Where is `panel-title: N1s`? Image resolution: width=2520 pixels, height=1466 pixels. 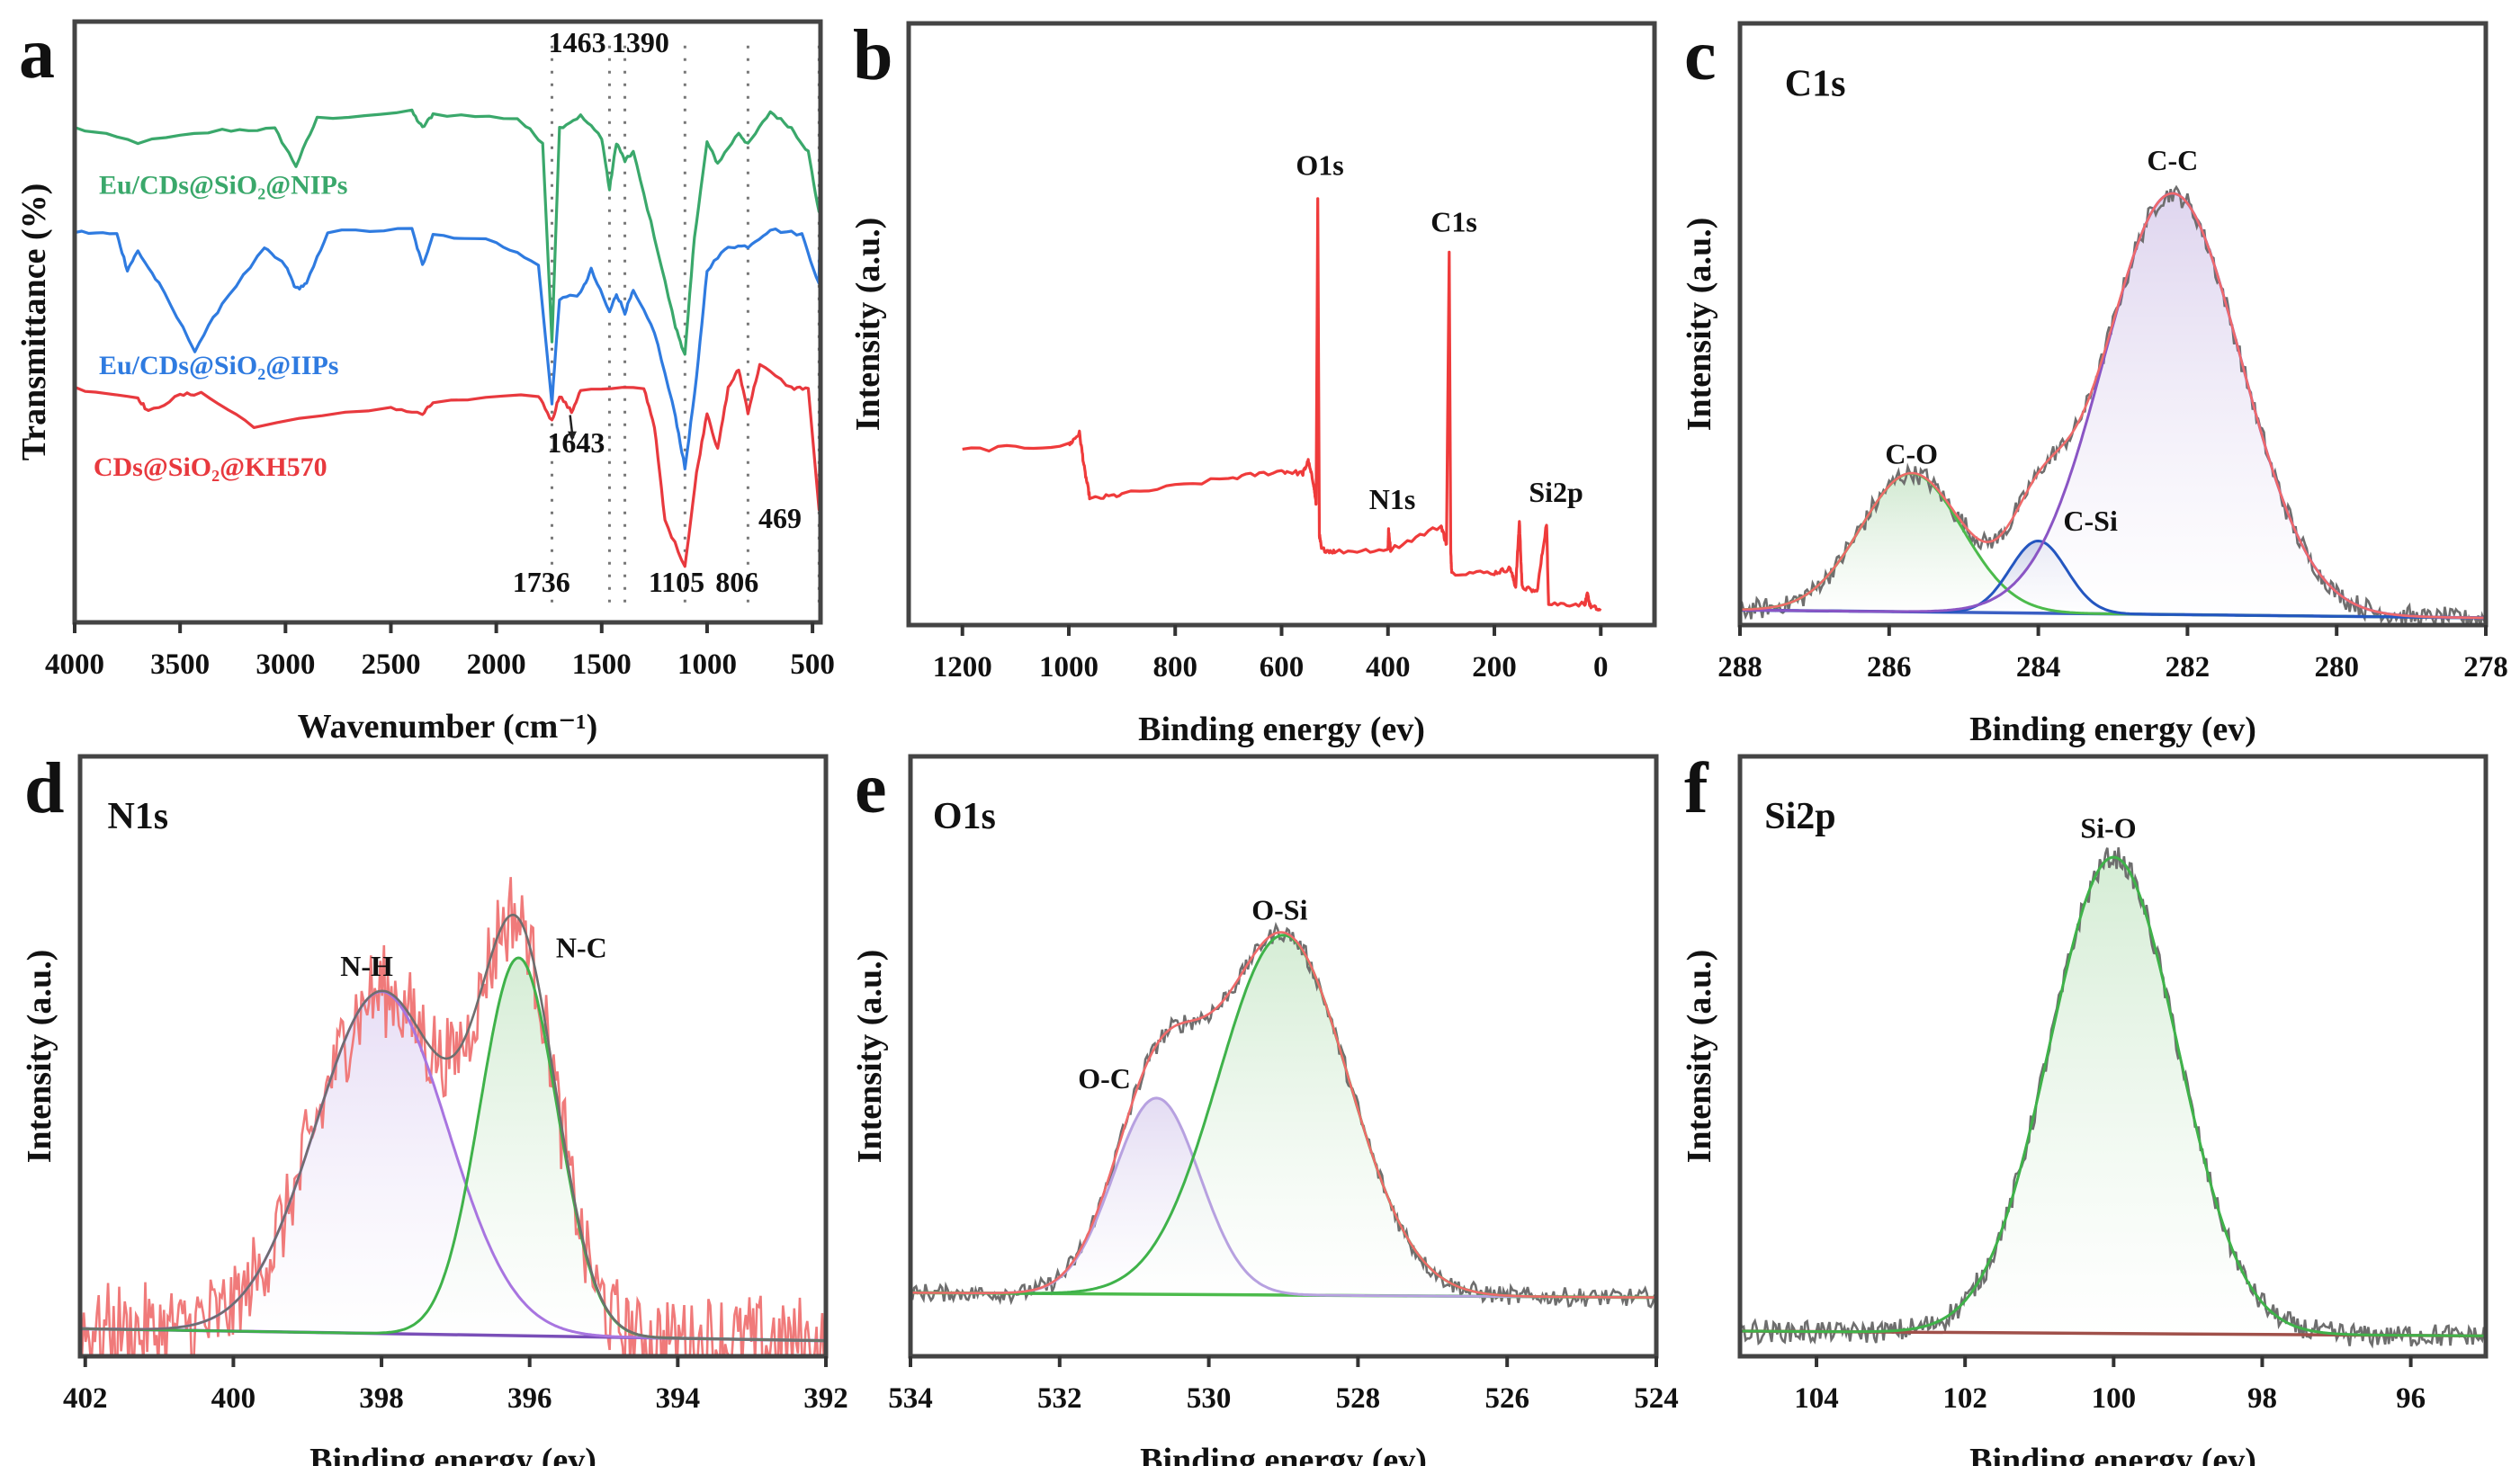
panel-title: N1s is located at coordinates (137, 816).